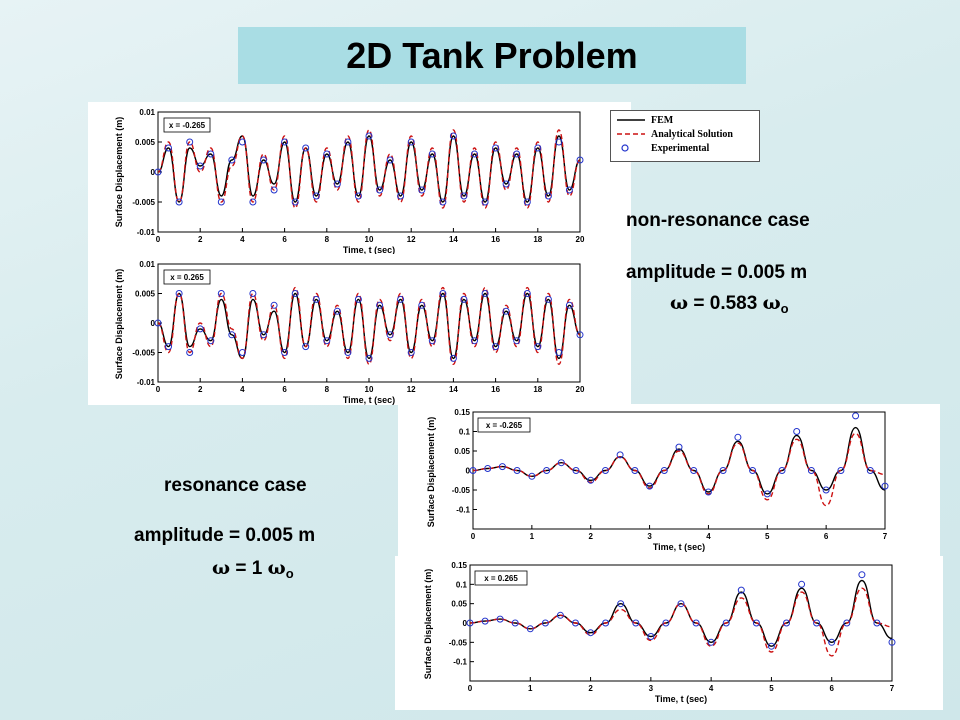 The width and height of the screenshot is (960, 720). What do you see at coordinates (729, 304) in the screenshot?
I see `non-resonance-frequency: ω = 0.583 ωo` at bounding box center [729, 304].